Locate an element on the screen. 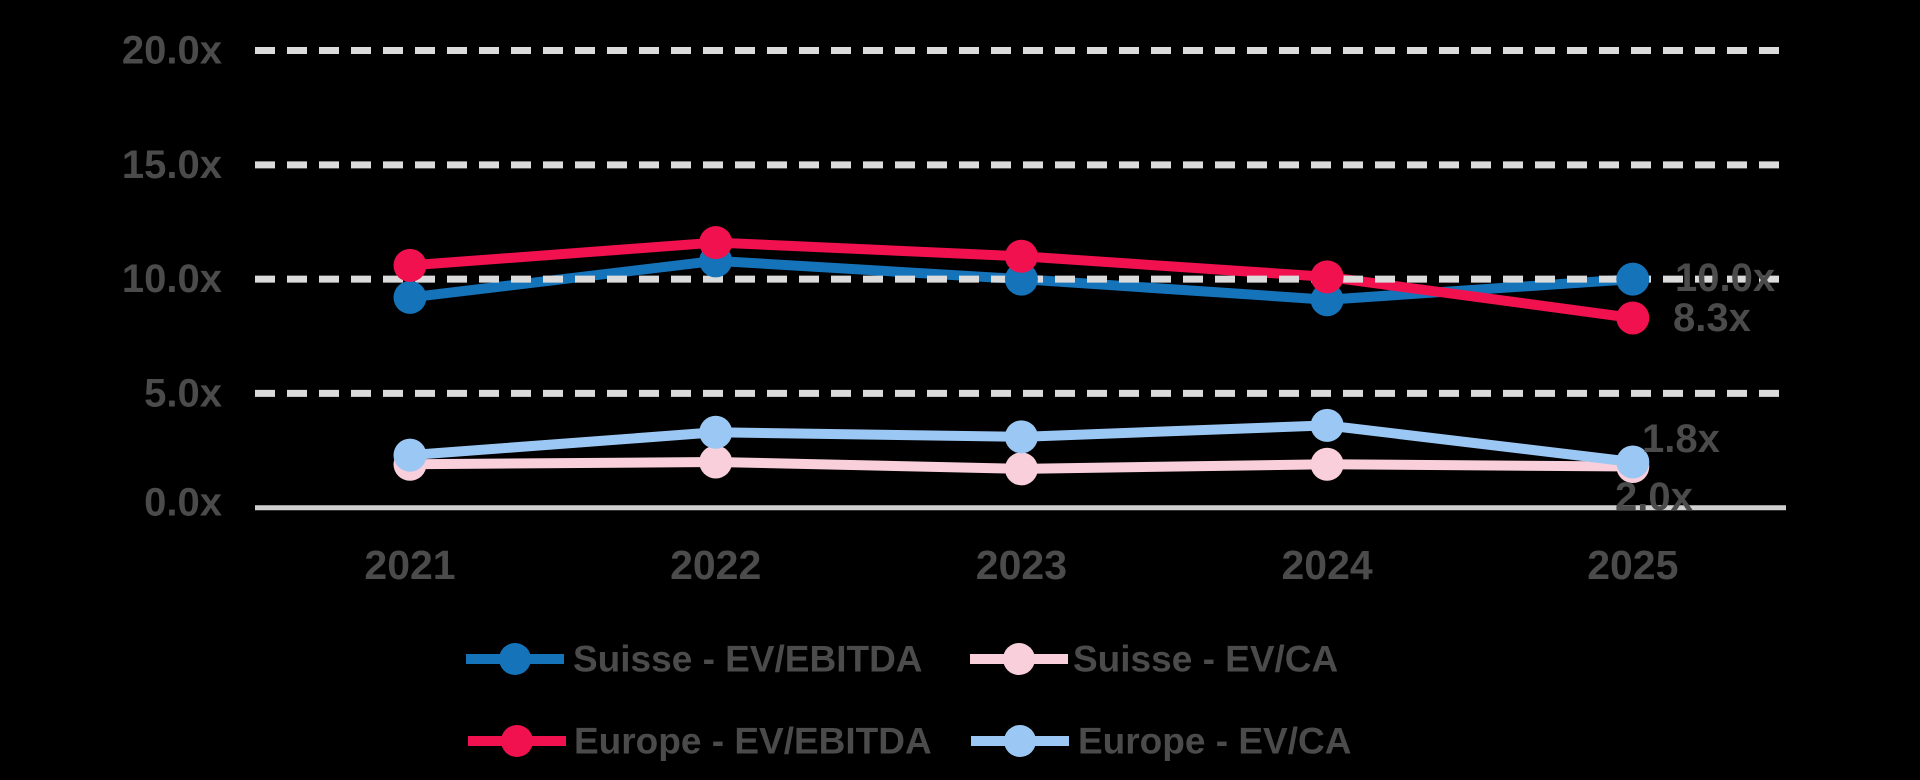 The height and width of the screenshot is (780, 1920). x-tick-label-2022: 2022 is located at coordinates (715, 565).